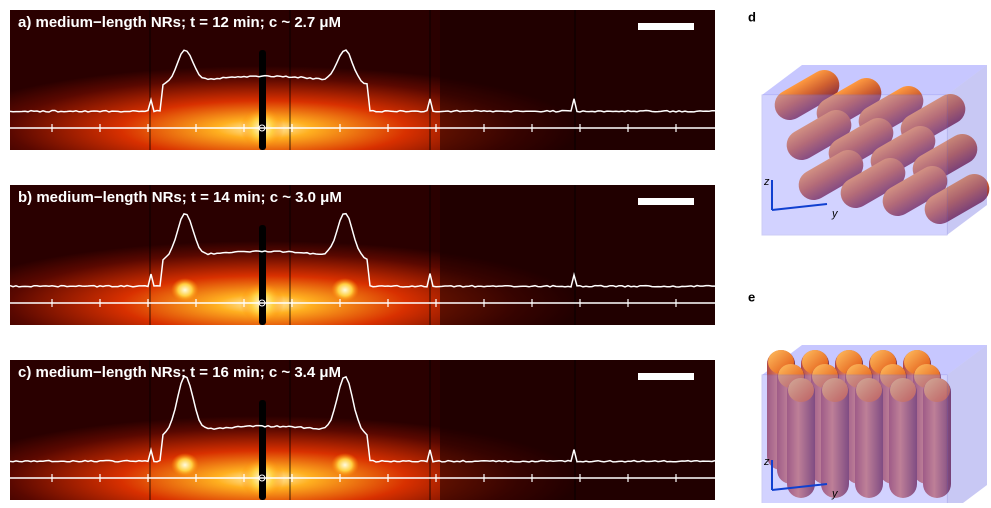 The height and width of the screenshot is (508, 991). What do you see at coordinates (752, 16) in the screenshot?
I see `diagram-label: d` at bounding box center [752, 16].